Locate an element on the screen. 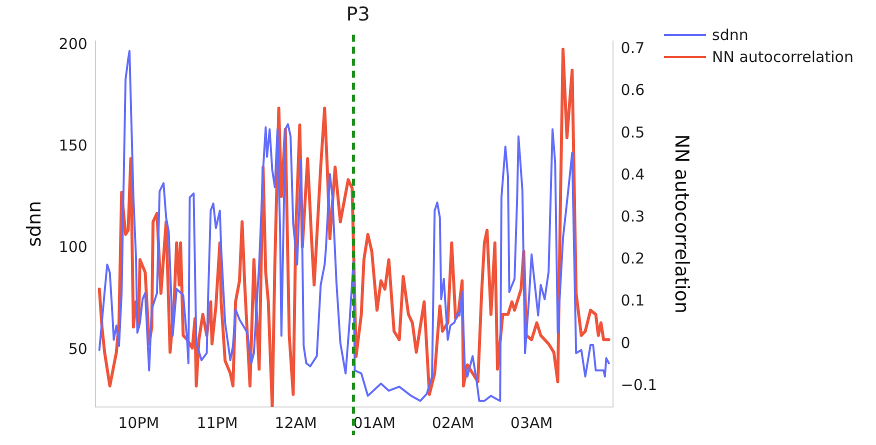 The height and width of the screenshot is (445, 876). x-tick-label: 11PM is located at coordinates (217, 423).